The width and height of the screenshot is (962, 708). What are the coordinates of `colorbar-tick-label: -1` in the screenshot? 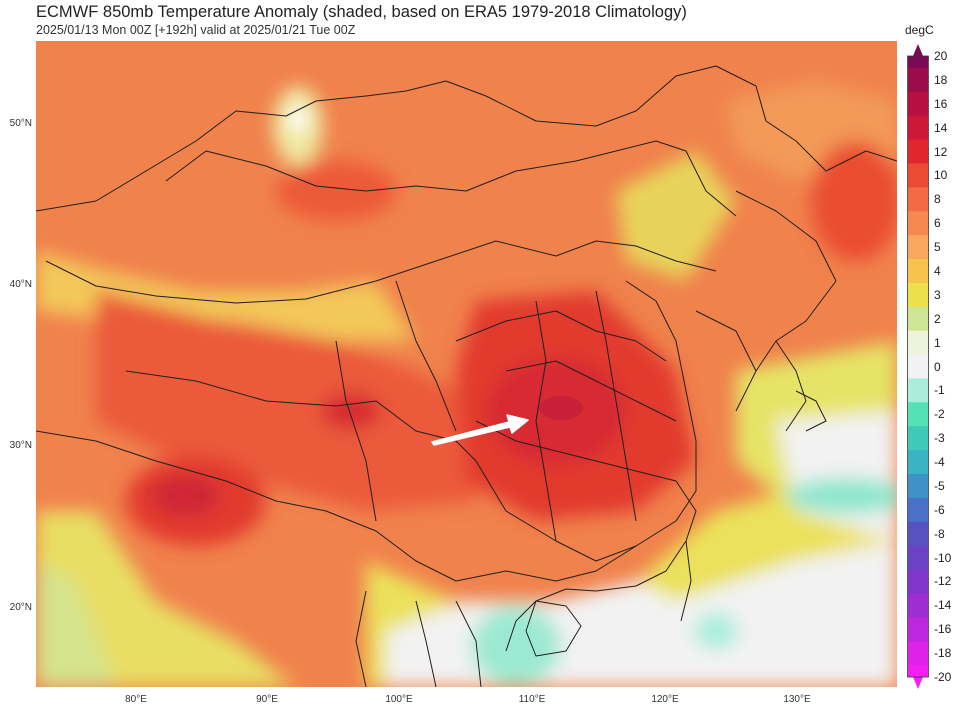 It's located at (939, 390).